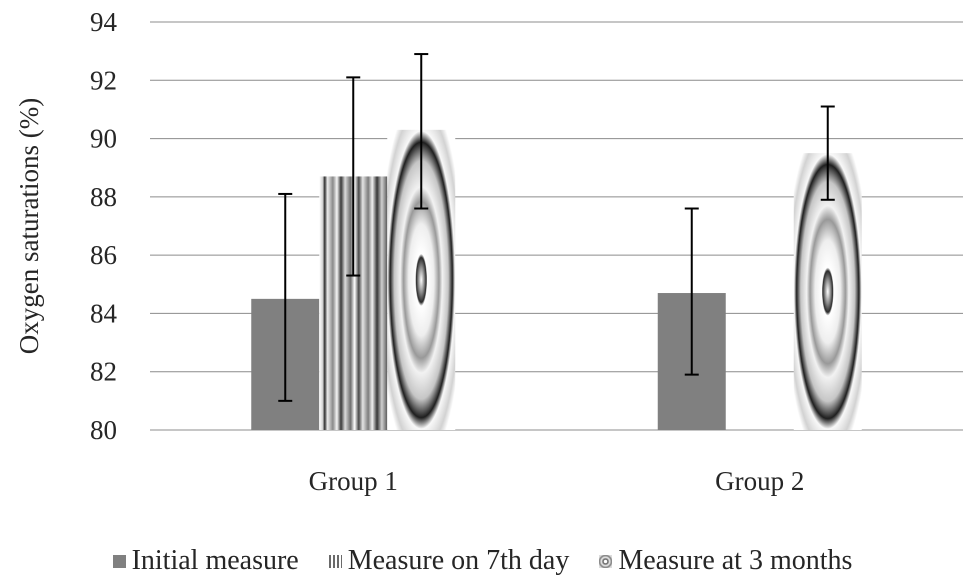  Describe the element at coordinates (759, 481) in the screenshot. I see `x-tick-label: Group 2` at that location.